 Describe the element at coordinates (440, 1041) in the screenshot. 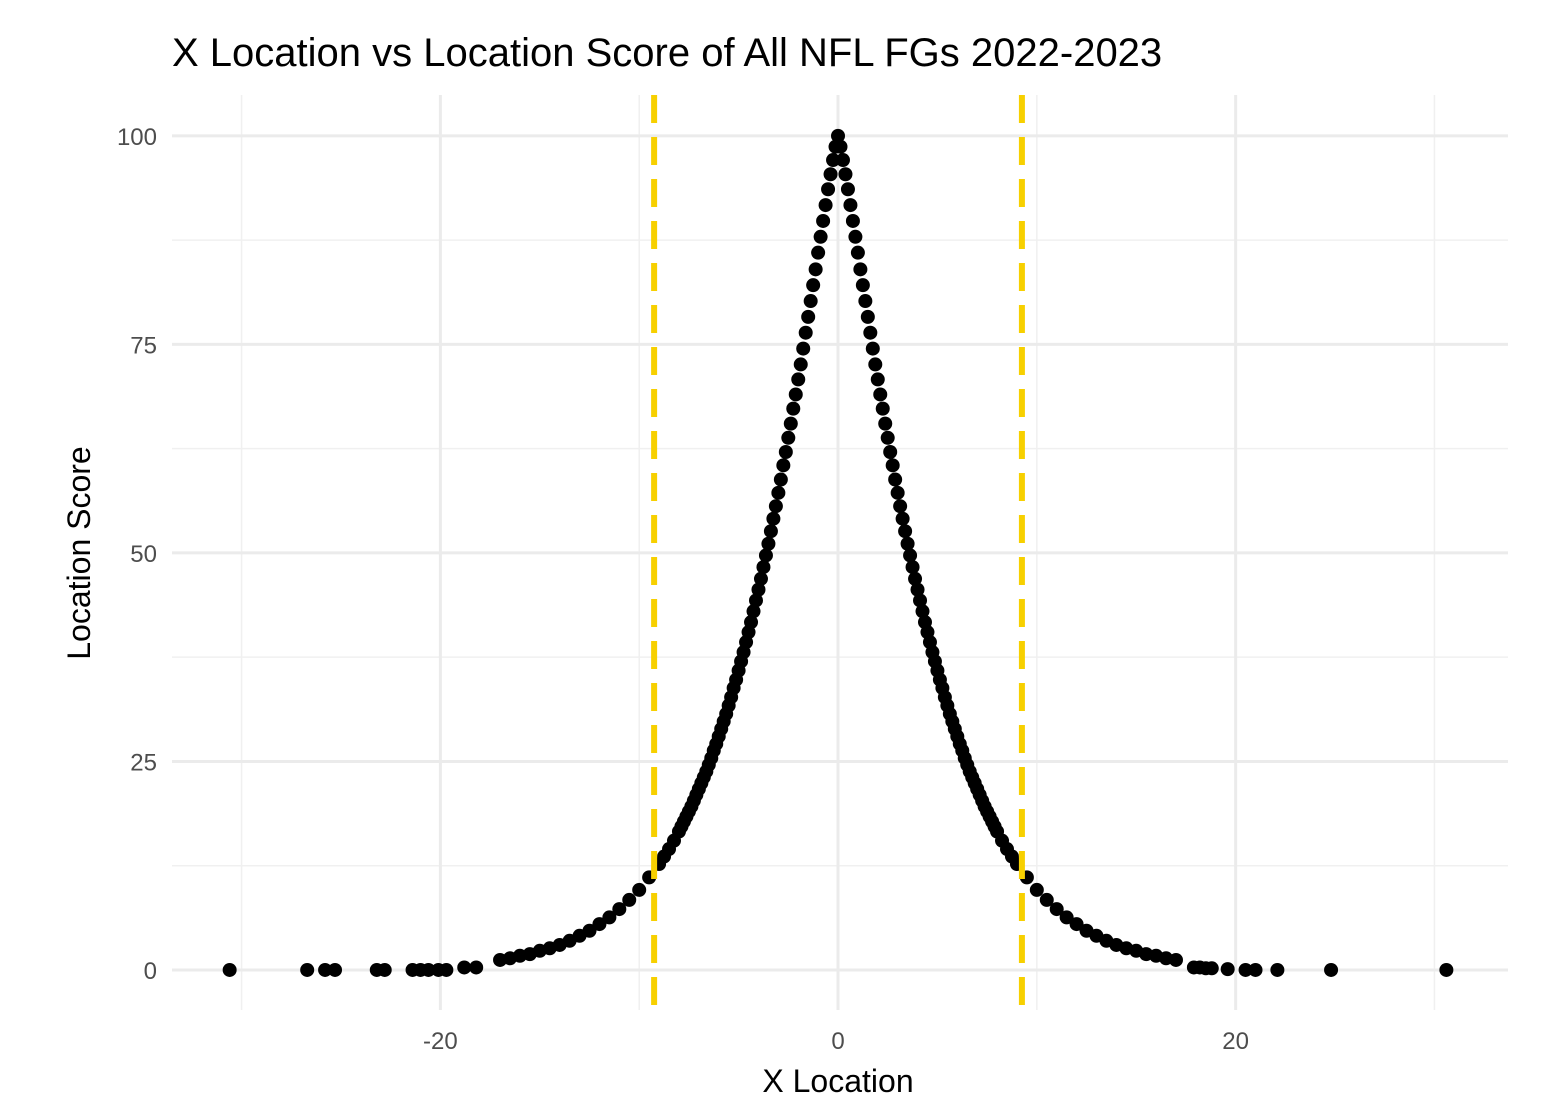

I see `x-tick-label: -20` at that location.